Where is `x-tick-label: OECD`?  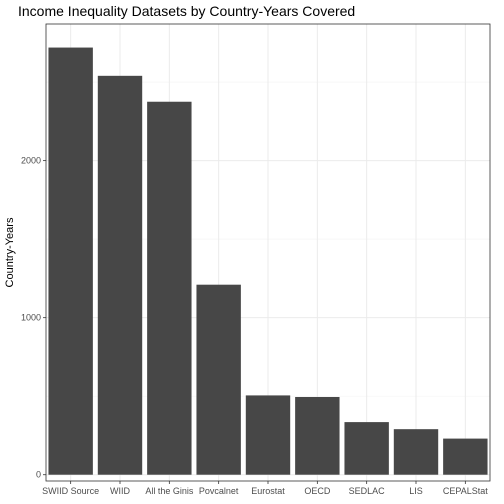
x-tick-label: OECD is located at coordinates (317, 491).